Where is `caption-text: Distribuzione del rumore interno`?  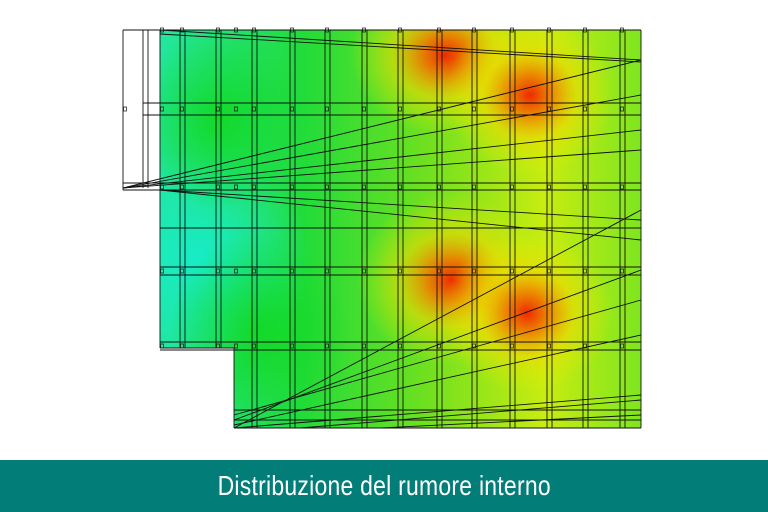 caption-text: Distribuzione del rumore interno is located at coordinates (384, 485).